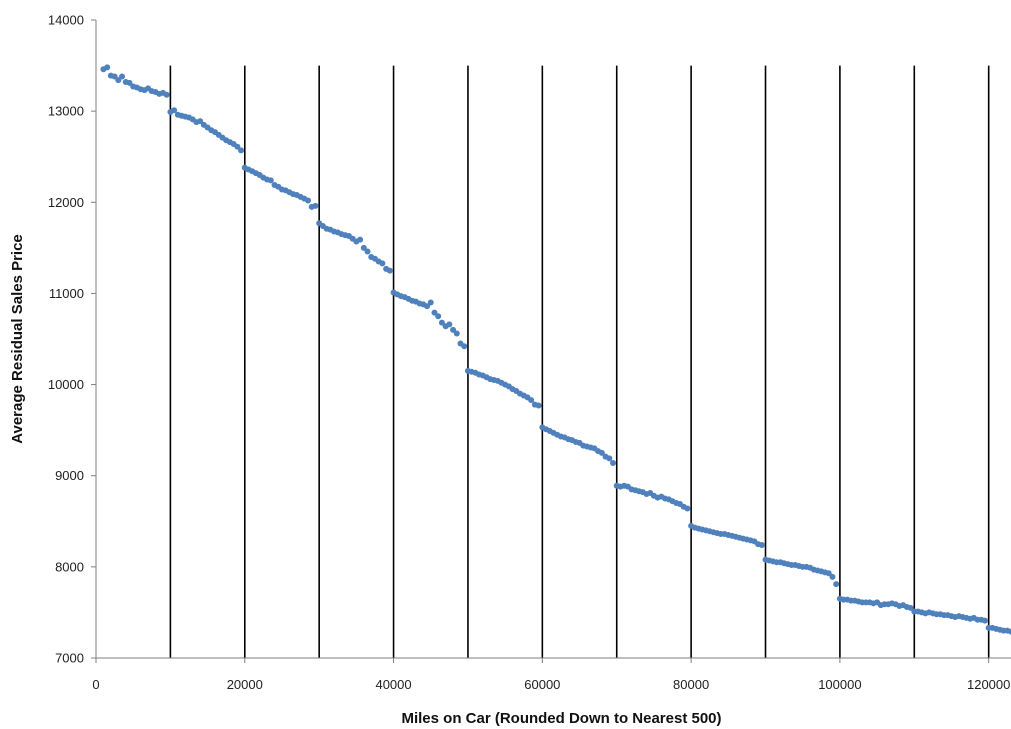 The image size is (1011, 729). What do you see at coordinates (542, 684) in the screenshot?
I see `x-tick-label-60000: 60000` at bounding box center [542, 684].